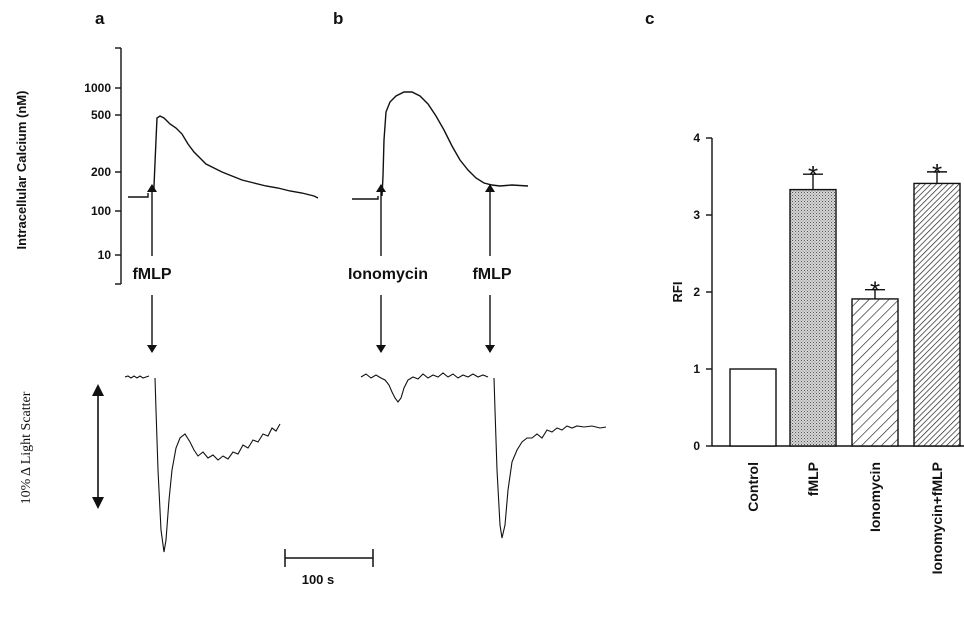 The height and width of the screenshot is (620, 964). Describe the element at coordinates (388, 274) in the screenshot. I see `stimulus-label-ionomycin: Ionomycin` at that location.